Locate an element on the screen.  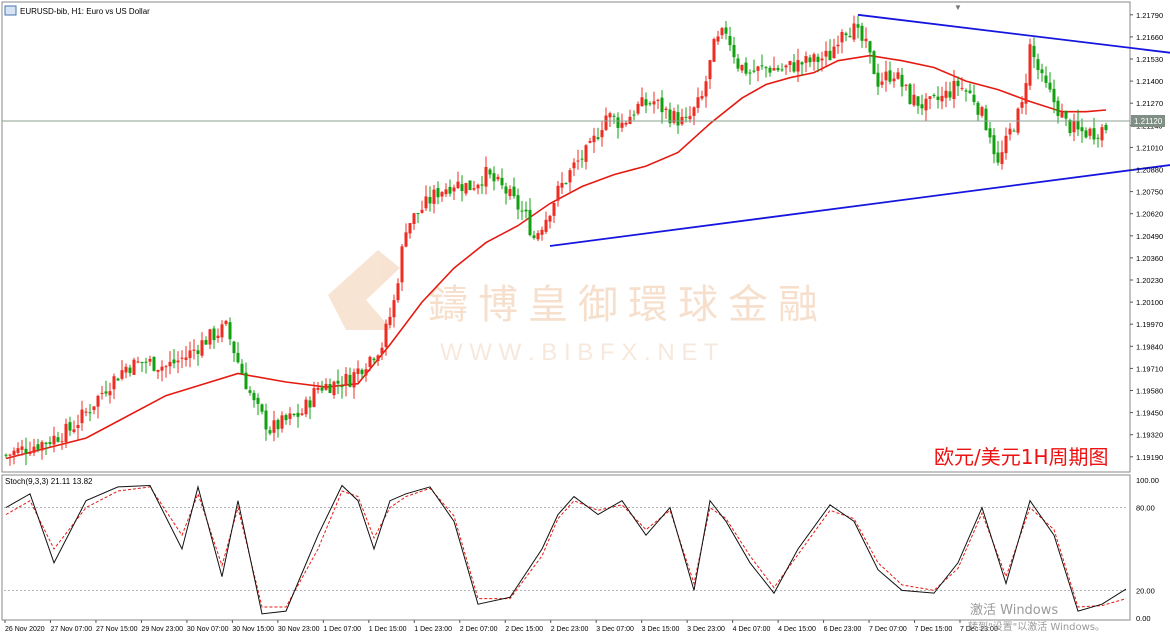
trendline-lower is located at coordinates (859, 203).